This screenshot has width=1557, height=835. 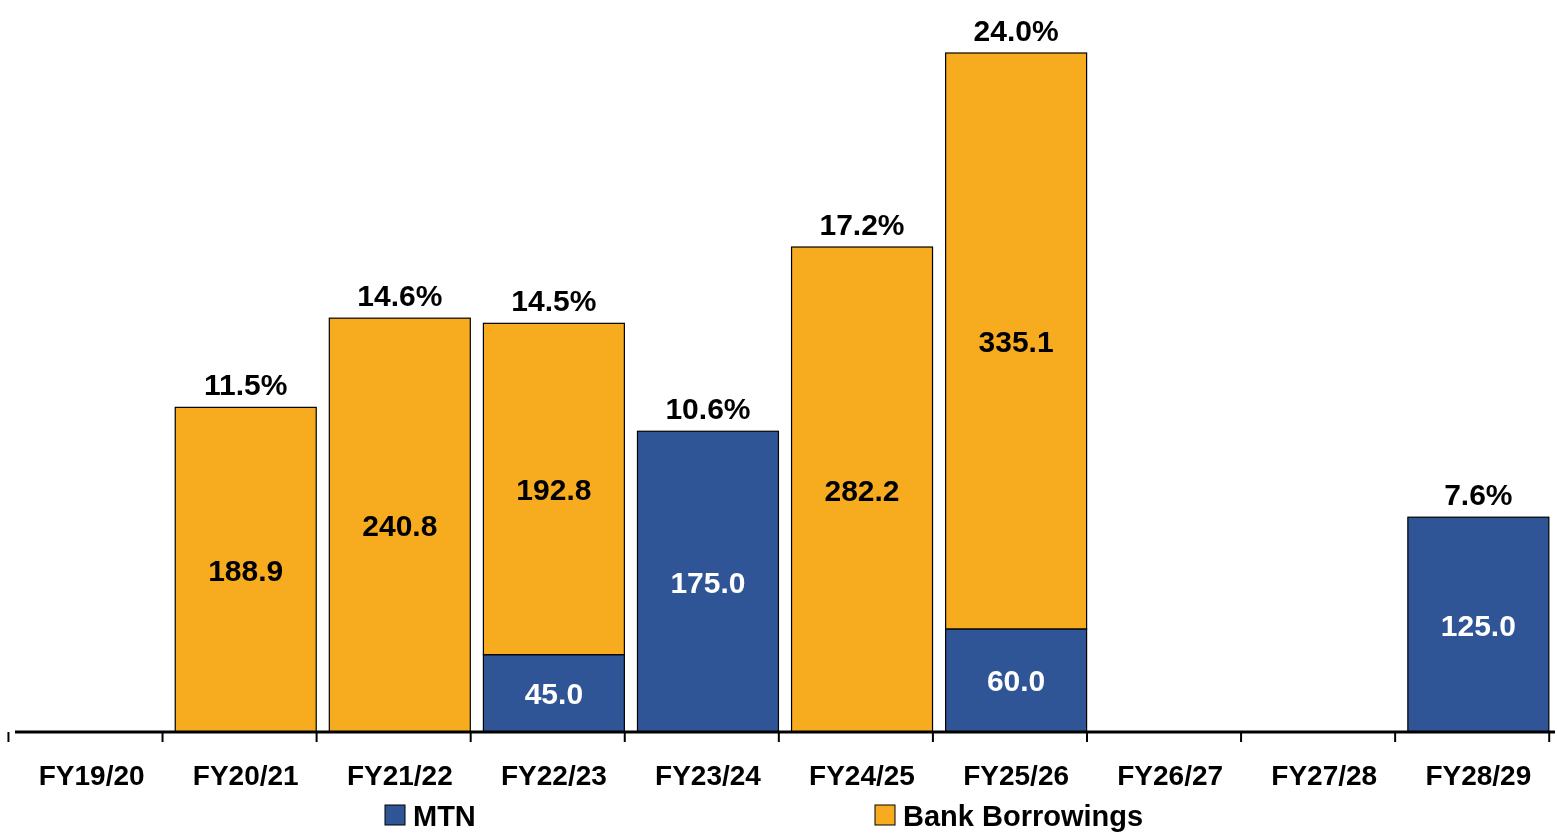 I want to click on annotation: 14.6%, so click(x=400, y=296).